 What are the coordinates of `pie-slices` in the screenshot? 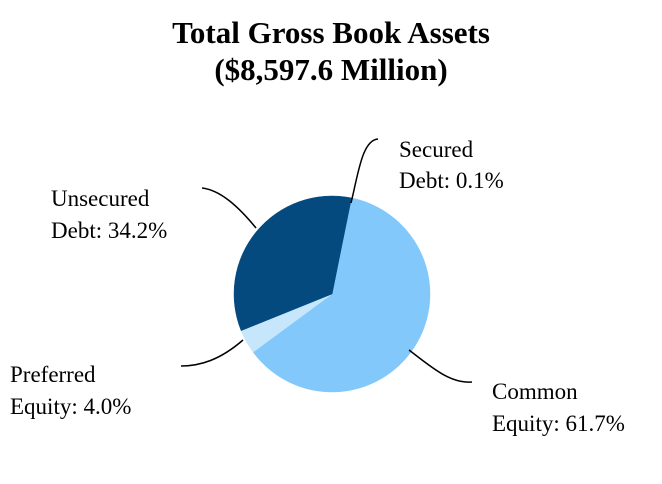 It's located at (332, 294).